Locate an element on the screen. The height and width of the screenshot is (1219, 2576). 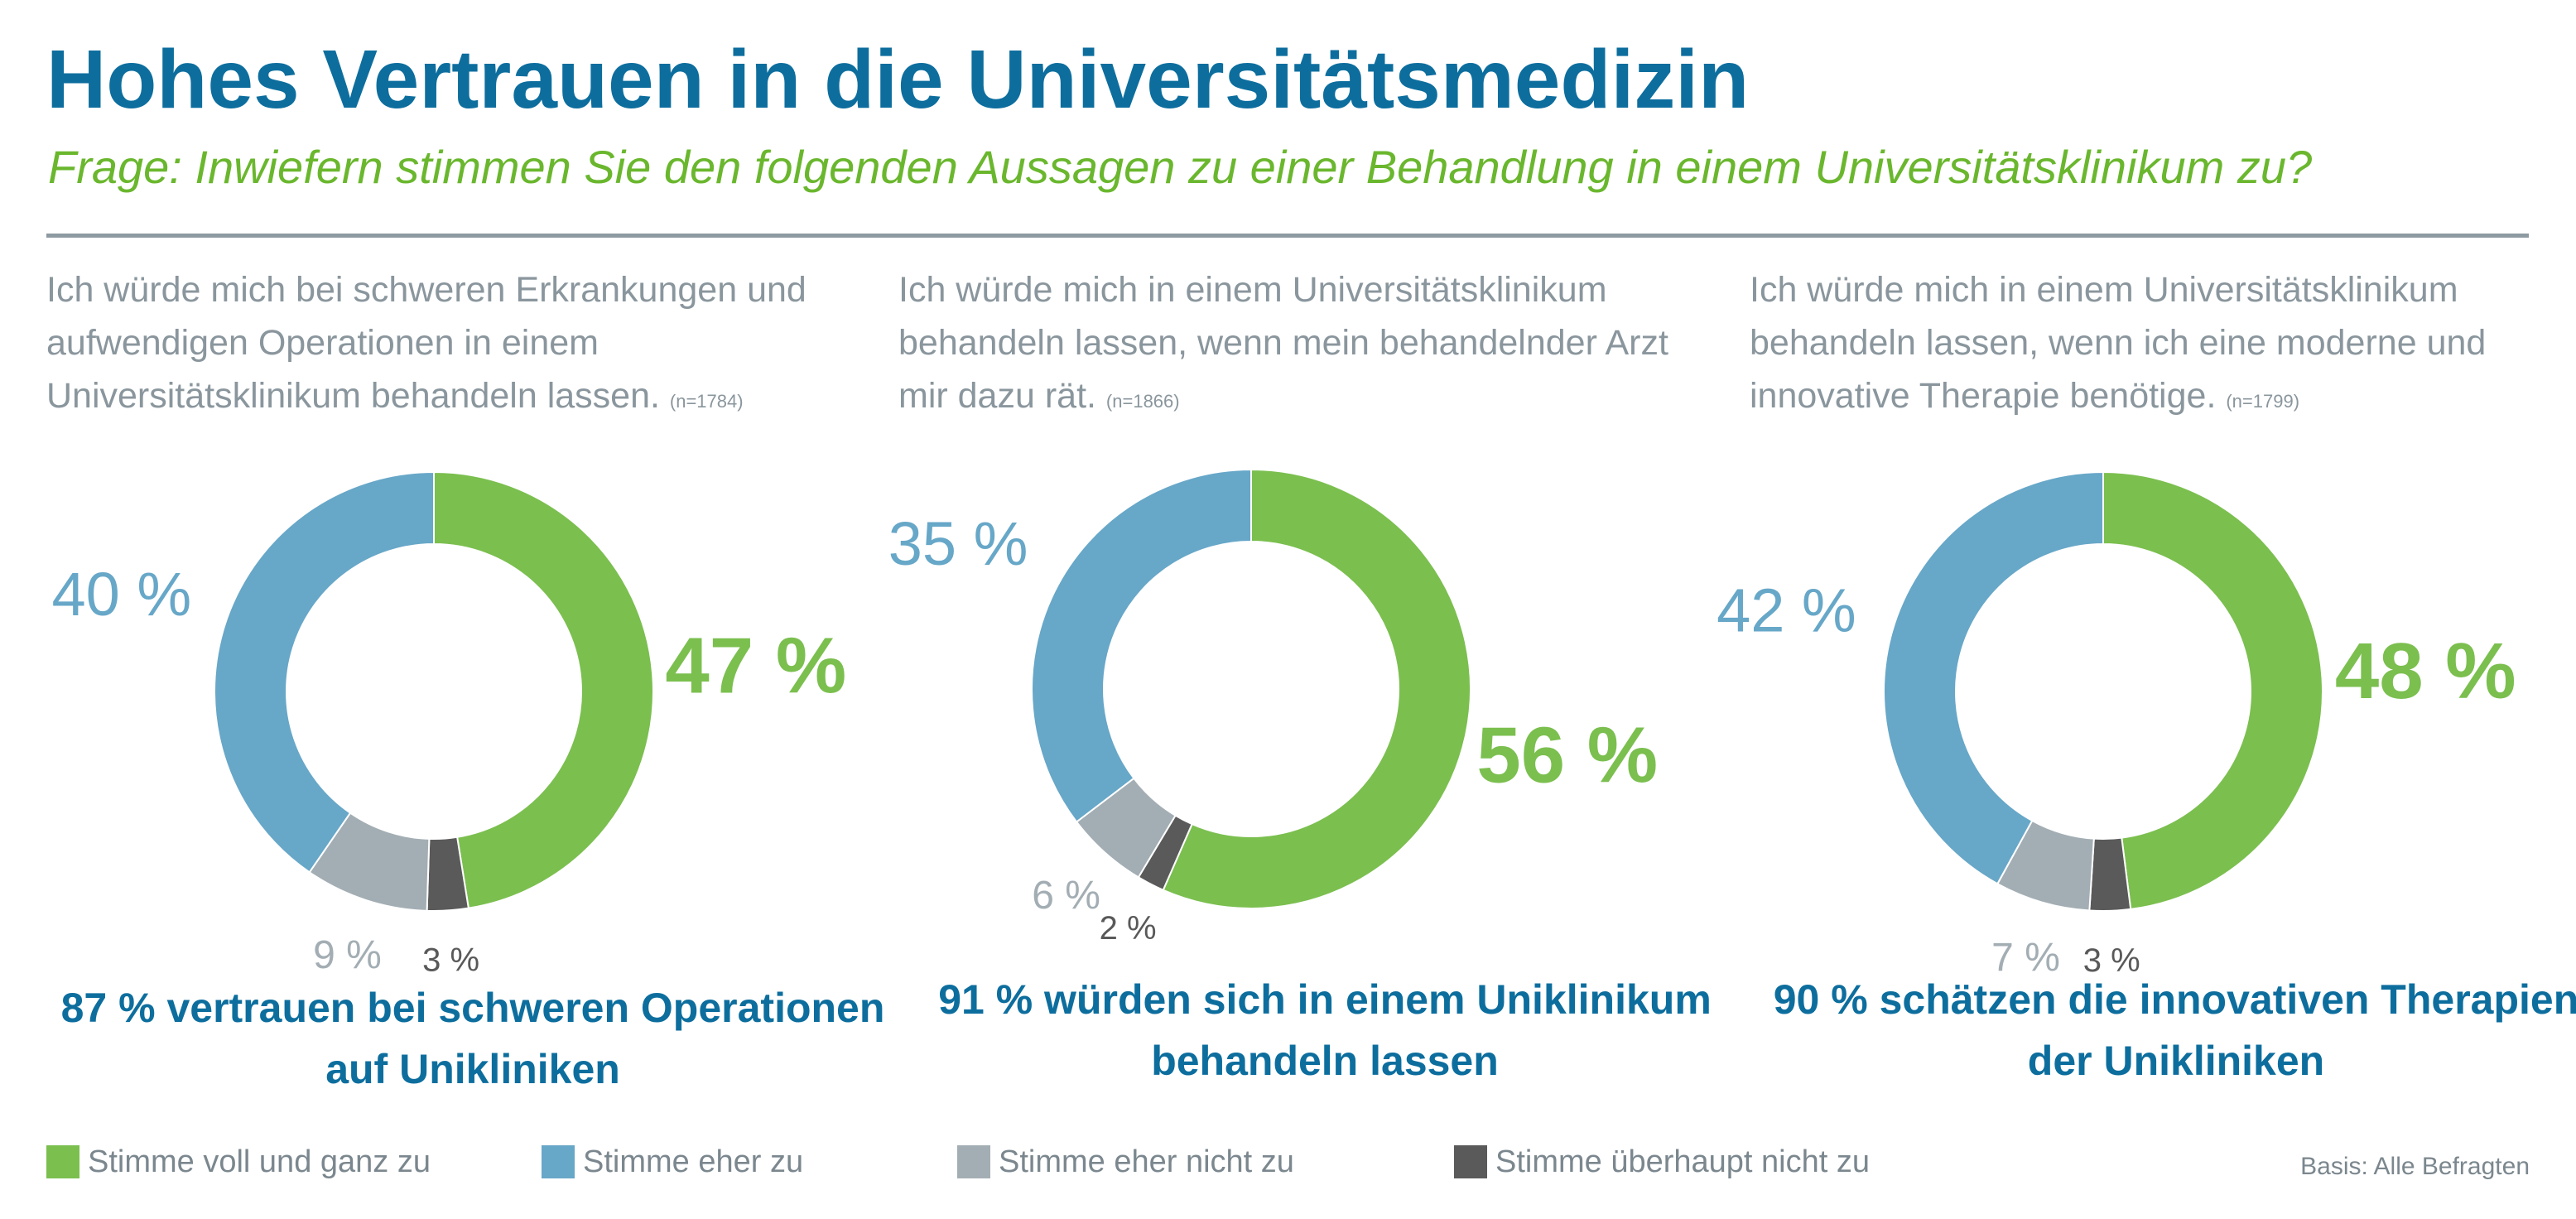
sample-size-note: (n=1866) is located at coordinates (1142, 401).